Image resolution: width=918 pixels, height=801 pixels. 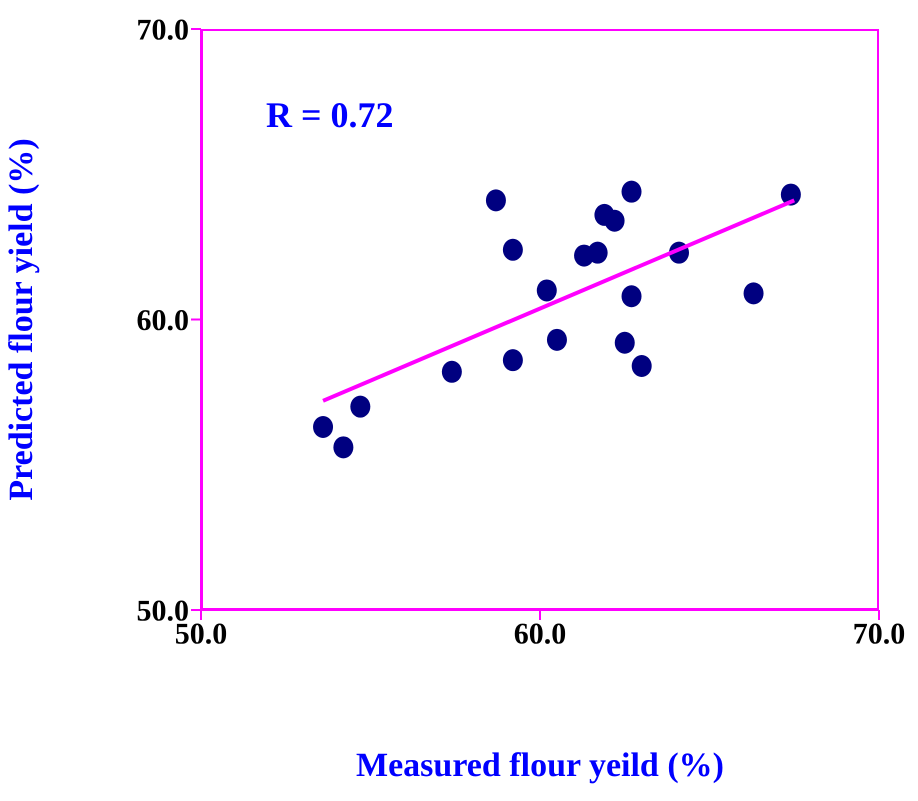 I want to click on y-tick-label: 70.0, so click(x=162, y=30).